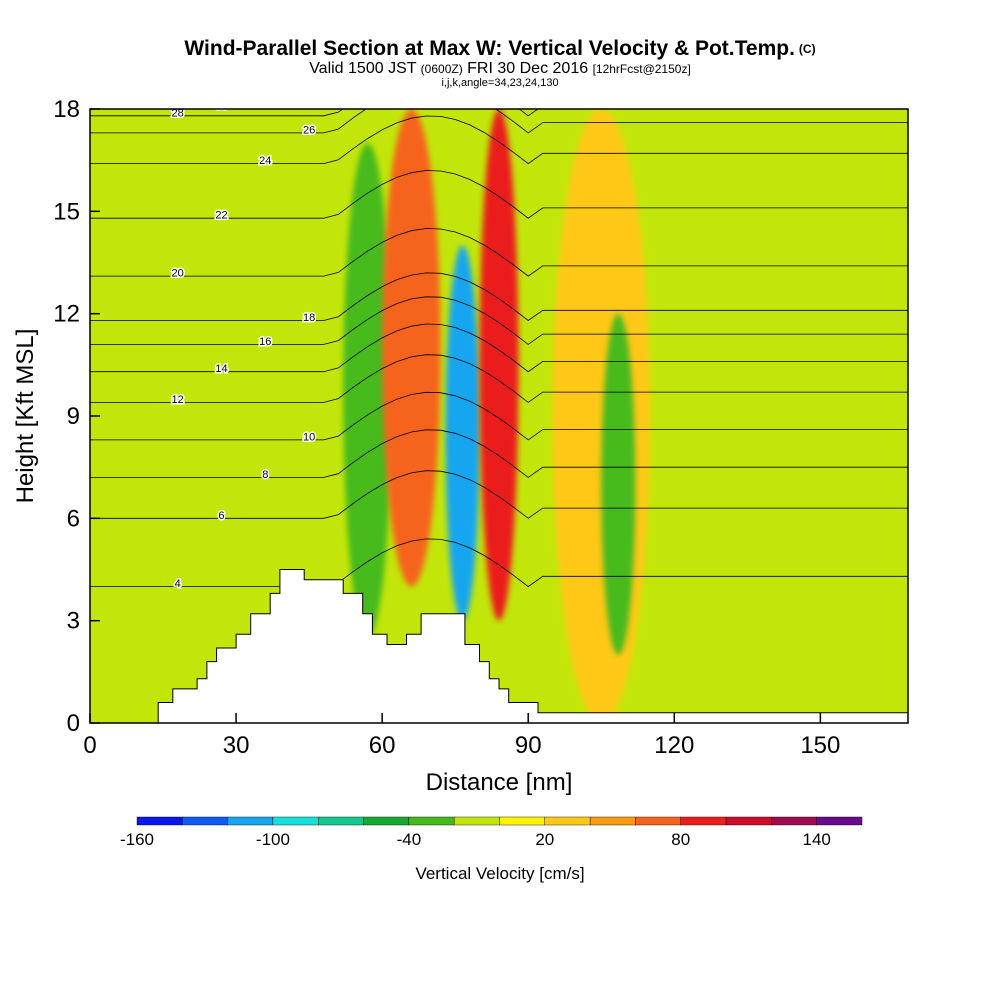  What do you see at coordinates (309, 130) in the screenshot?
I see `theta-label-26: 26` at bounding box center [309, 130].